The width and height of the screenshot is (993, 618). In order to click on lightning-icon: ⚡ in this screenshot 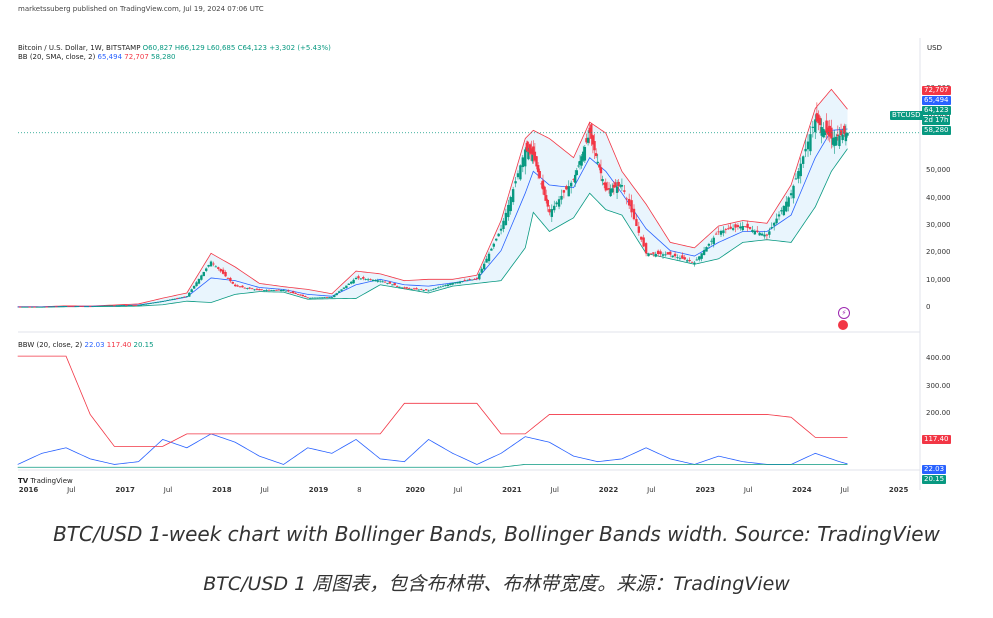, I will do `click(844, 313)`.